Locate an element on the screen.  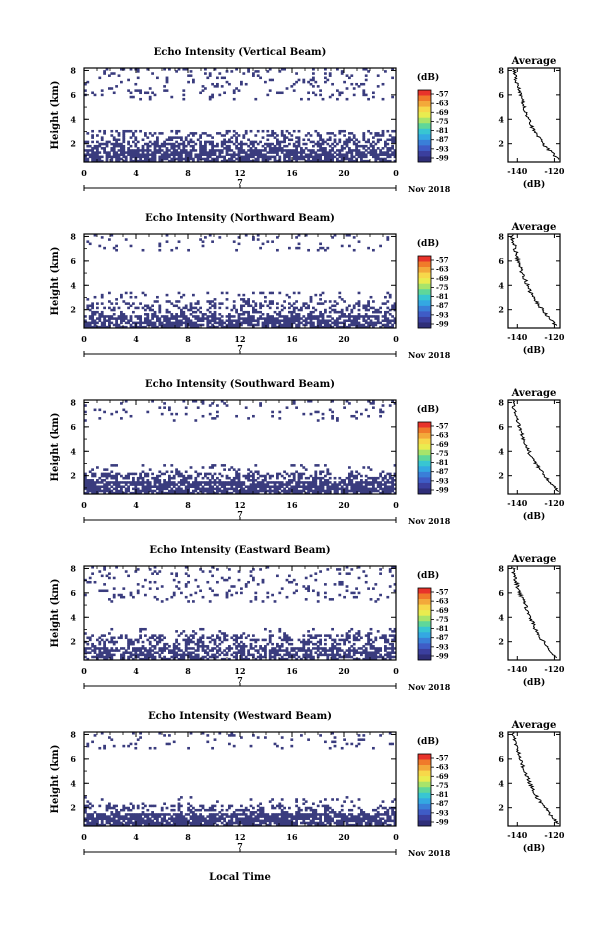
colorbar-segment is located at coordinates (424, 452).